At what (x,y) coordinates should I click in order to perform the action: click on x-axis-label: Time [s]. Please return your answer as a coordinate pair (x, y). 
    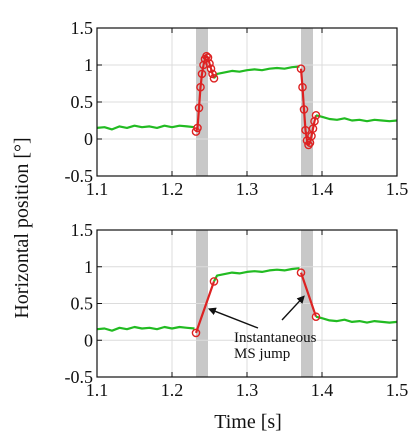
    Looking at the image, I should click on (248, 422).